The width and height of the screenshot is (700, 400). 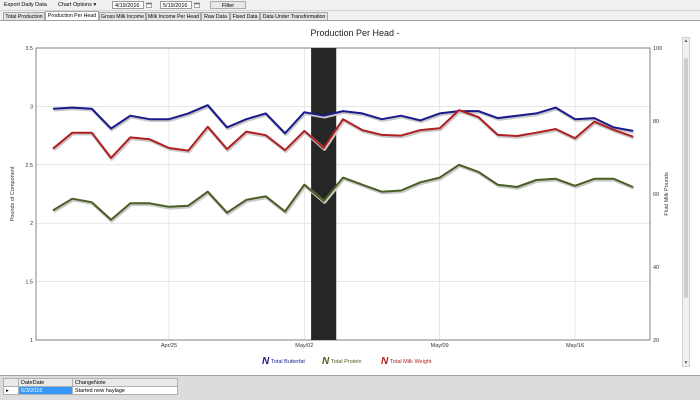 What do you see at coordinates (215, 16) in the screenshot?
I see `tab-raw-data: Raw Data` at bounding box center [215, 16].